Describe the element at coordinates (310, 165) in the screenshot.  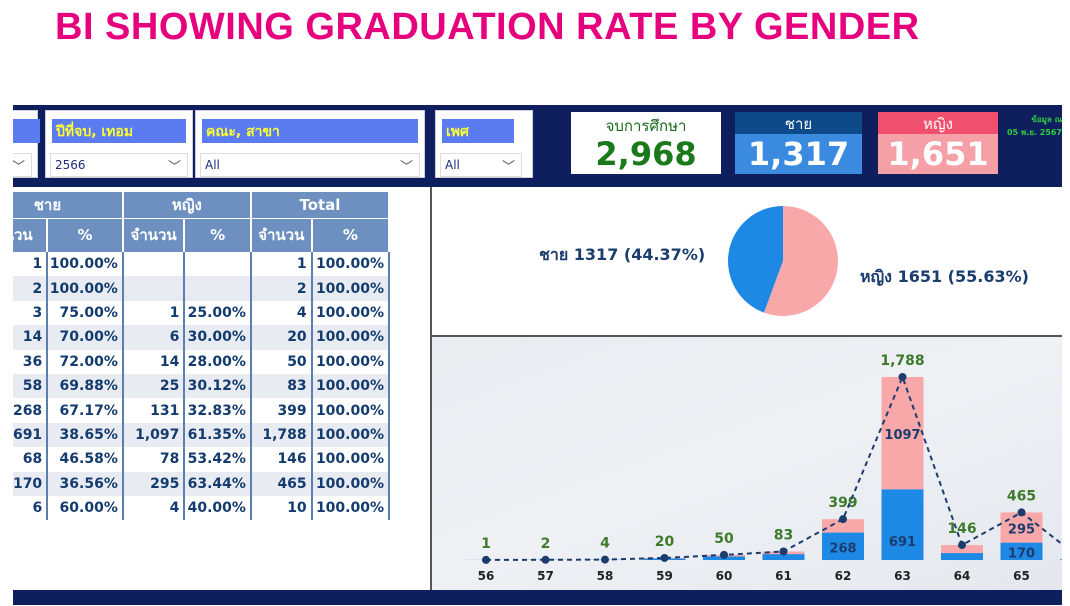
I see `faculty-dropdown: All ﹀` at that location.